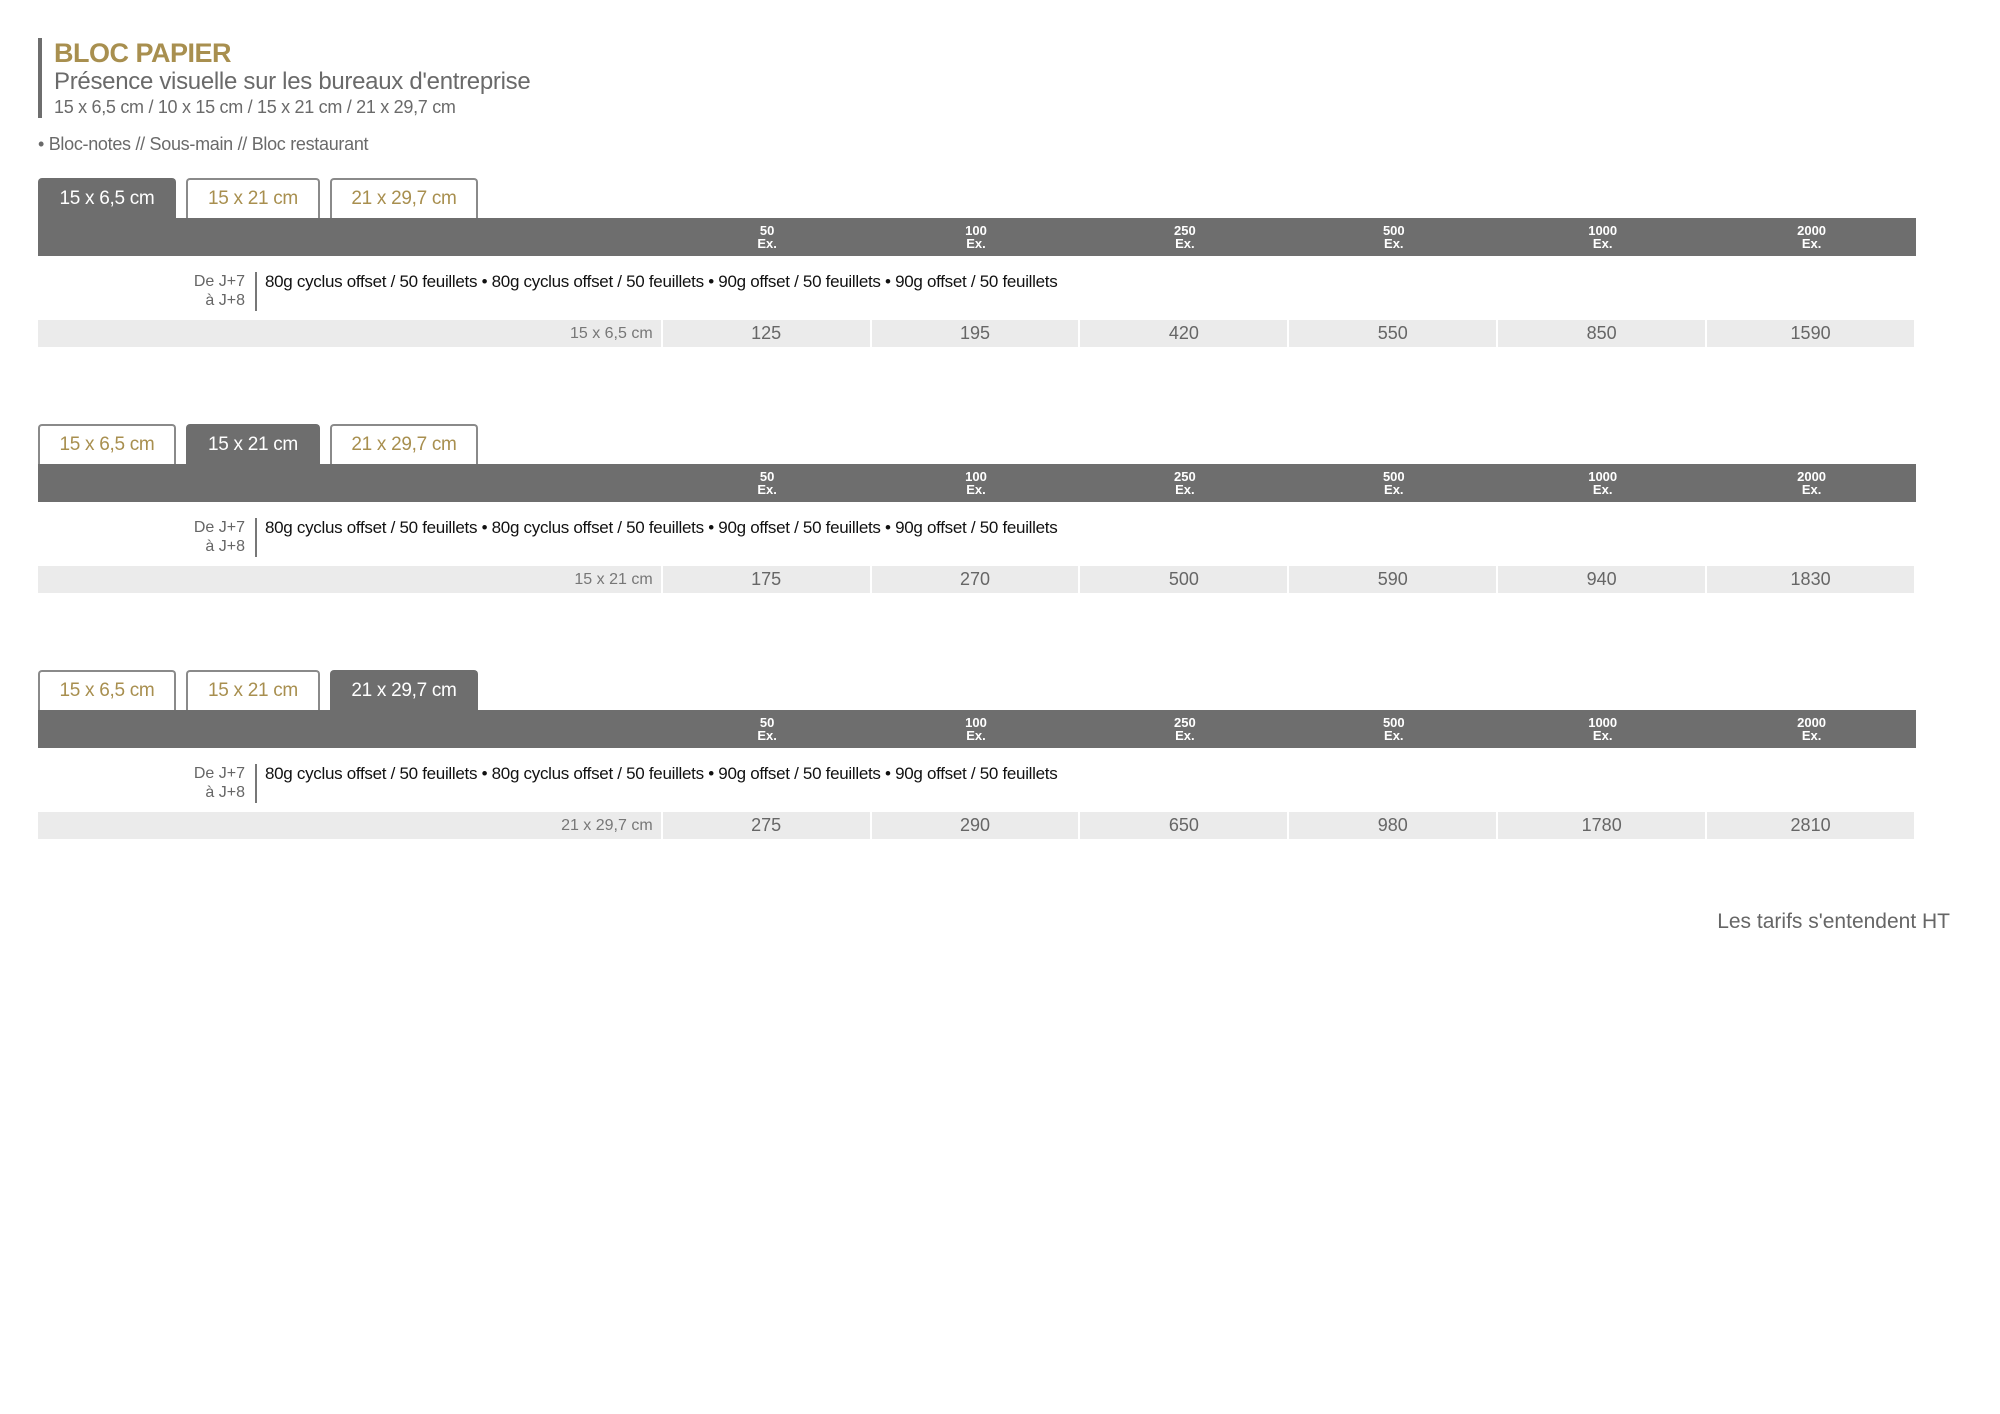  I want to click on quantity-column-header: 500 Ex., so click(1393, 483).